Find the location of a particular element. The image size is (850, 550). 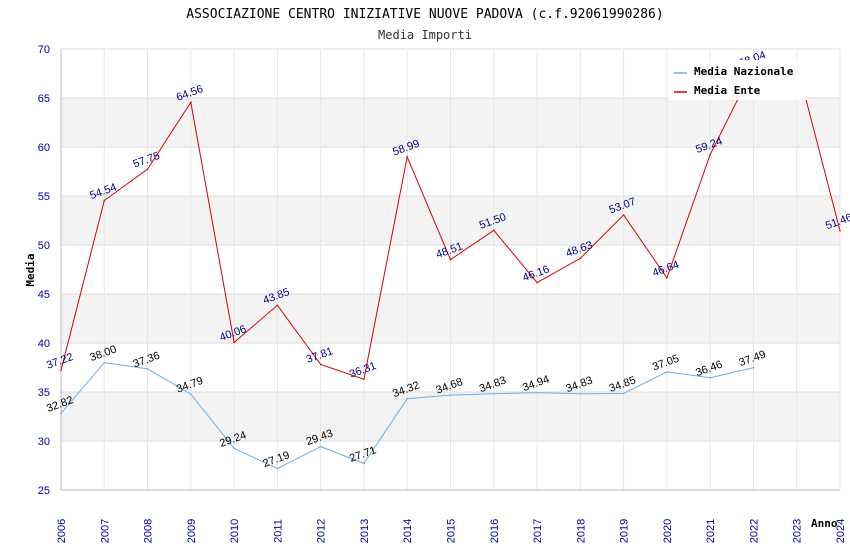

legend: Media Nazionale Media Ente is located at coordinates (738, 80).